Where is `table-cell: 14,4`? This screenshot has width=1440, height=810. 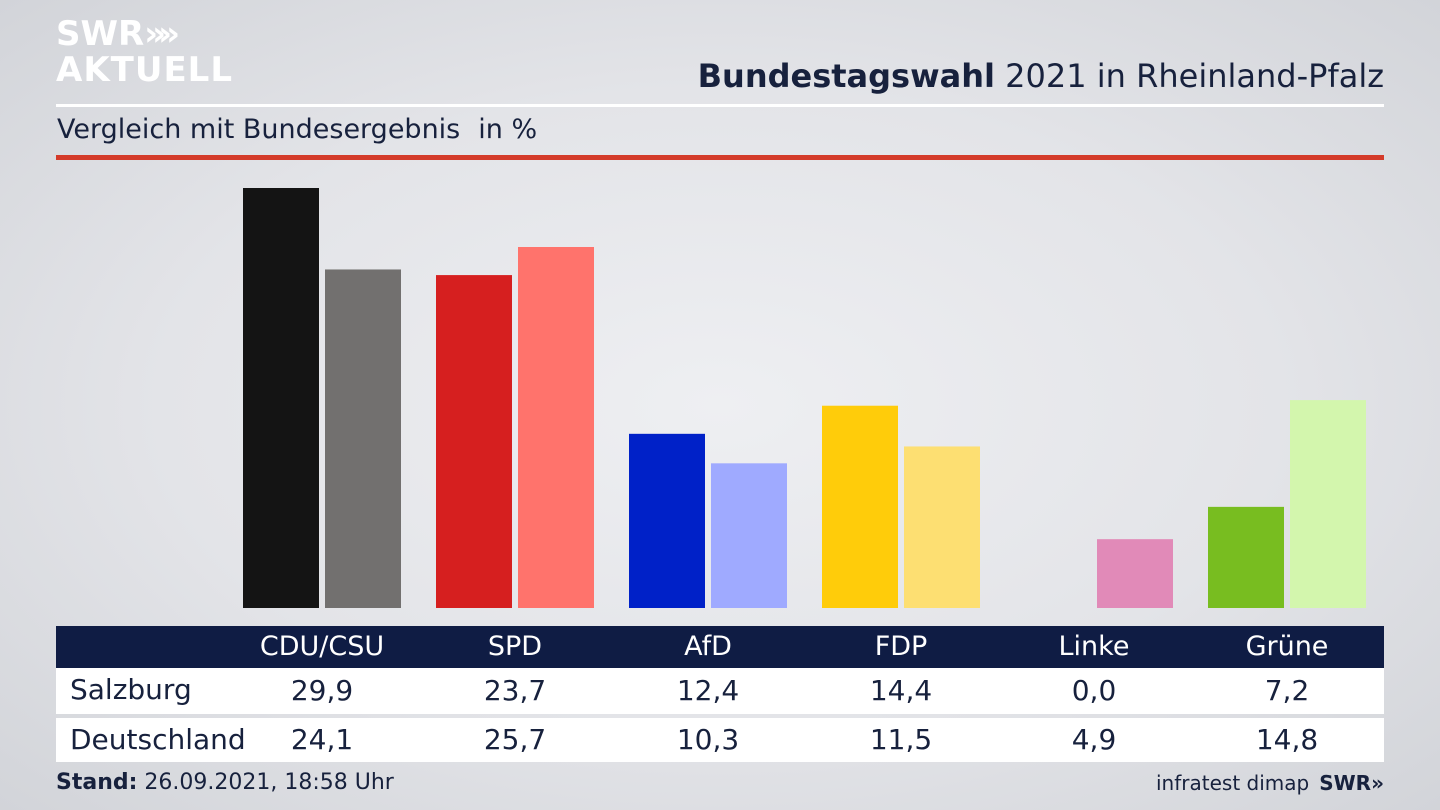 table-cell: 14,4 is located at coordinates (901, 690).